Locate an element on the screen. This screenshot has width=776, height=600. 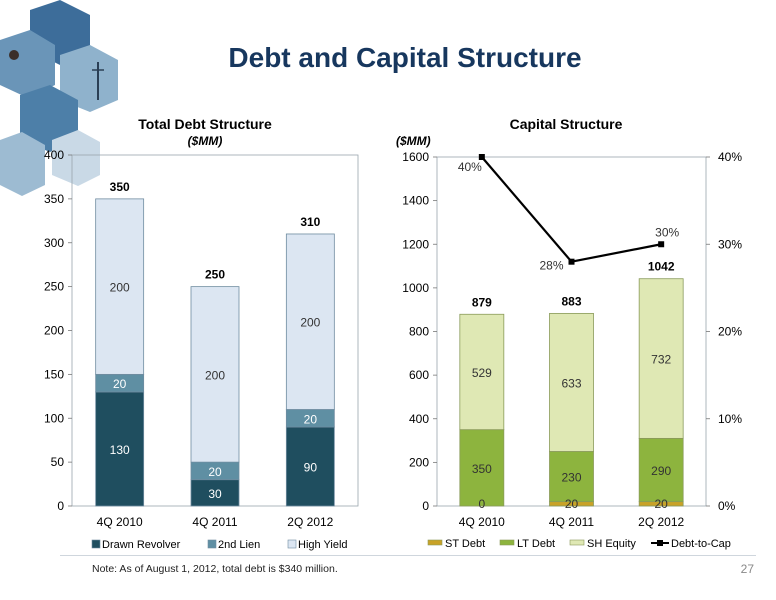
data-label: 290 is located at coordinates (661, 471).